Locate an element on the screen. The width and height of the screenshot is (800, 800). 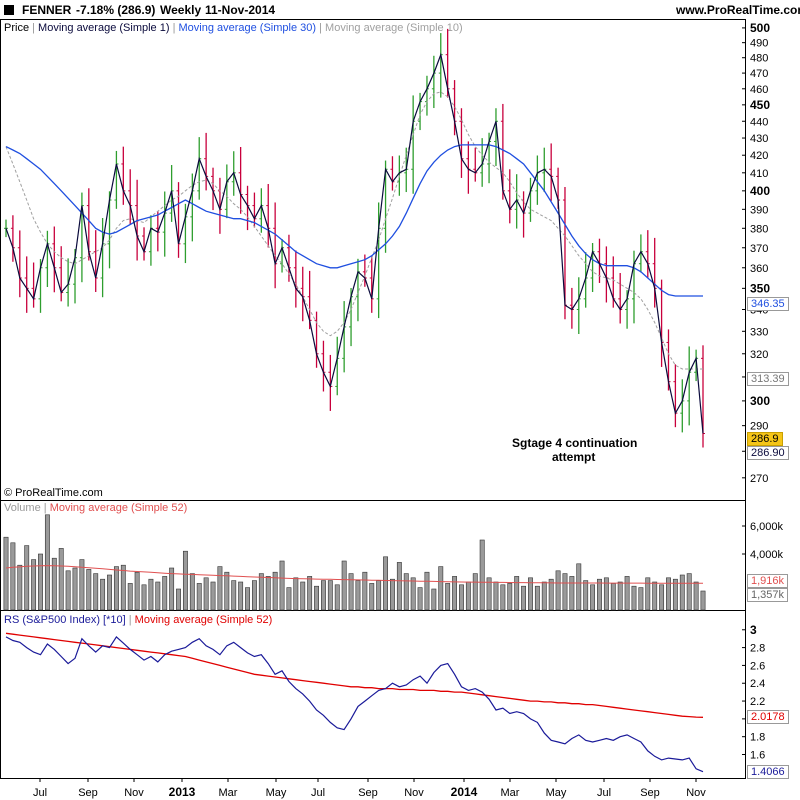
price-y-tick-label: 420 is located at coordinates (759, 156).